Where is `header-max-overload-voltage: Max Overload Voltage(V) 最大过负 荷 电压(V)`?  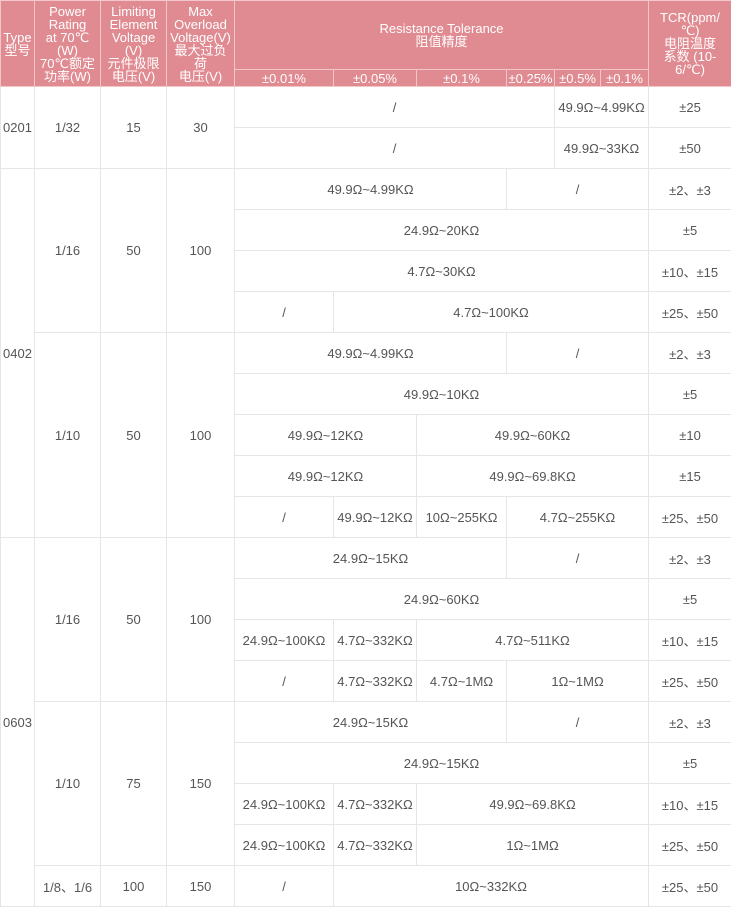 header-max-overload-voltage: Max Overload Voltage(V) 最大过负 荷 电压(V) is located at coordinates (201, 44).